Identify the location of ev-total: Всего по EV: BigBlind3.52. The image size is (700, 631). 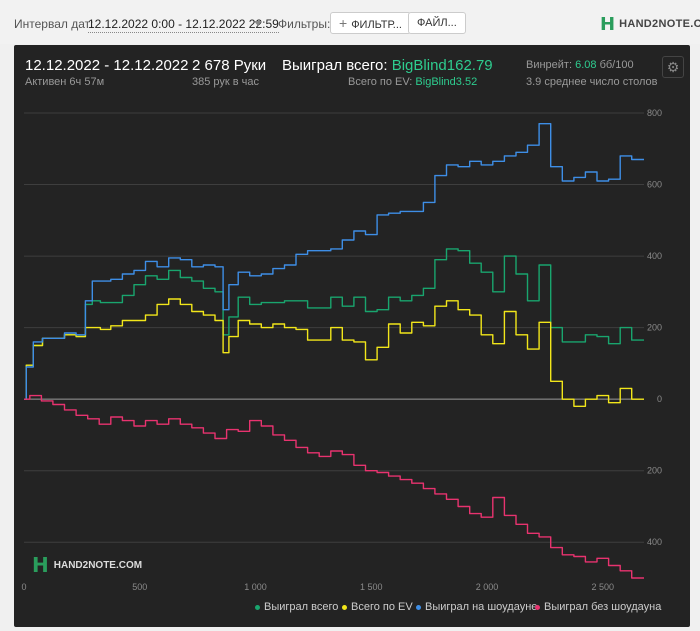
(412, 82).